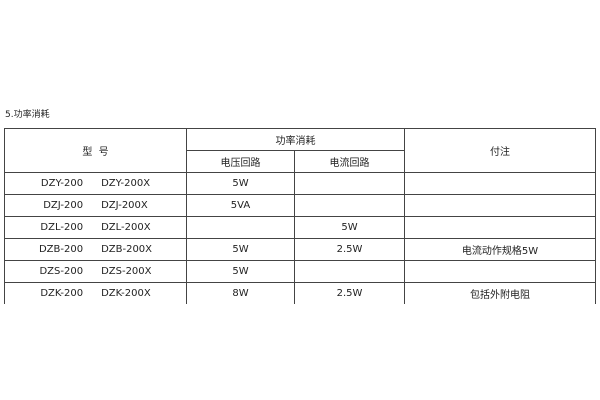  I want to click on header-row: 型 号 功率消耗 付注, so click(300, 150).